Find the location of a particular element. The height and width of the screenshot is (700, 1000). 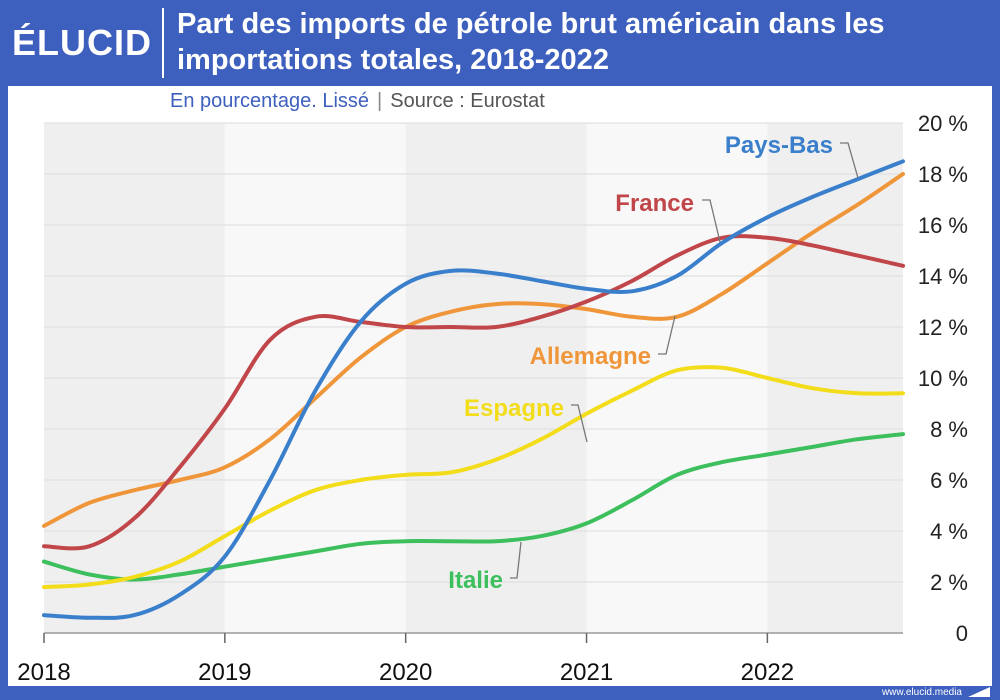

y-tick-label: 0 is located at coordinates (962, 633).